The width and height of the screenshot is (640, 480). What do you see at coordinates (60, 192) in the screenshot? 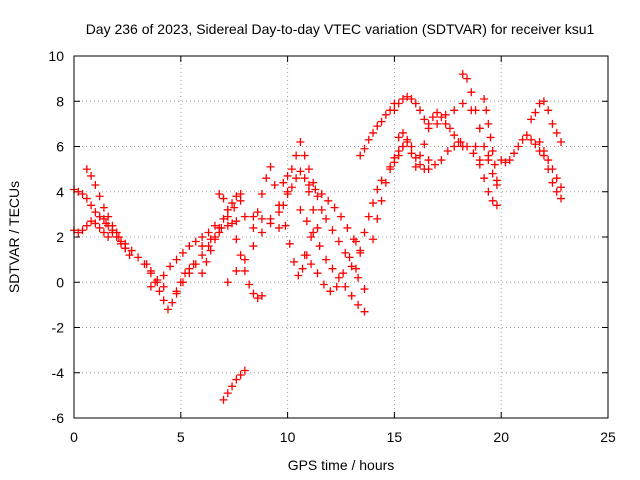
I see `y-tick-label: 4` at bounding box center [60, 192].